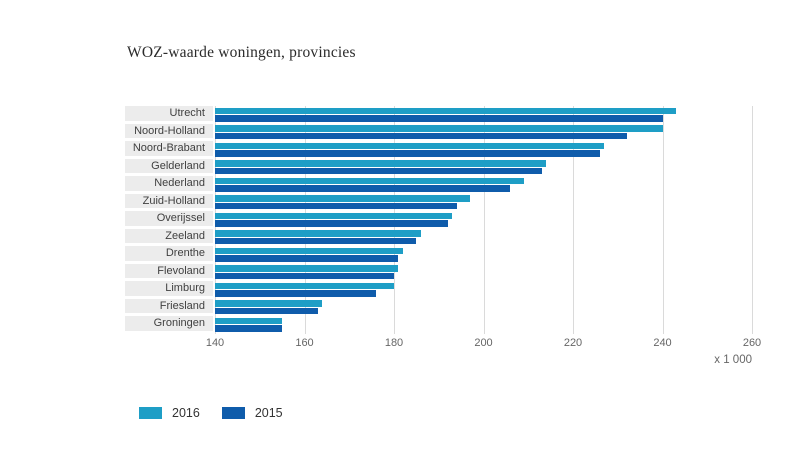 Image resolution: width=800 pixels, height=450 pixels. What do you see at coordinates (169, 289) in the screenshot?
I see `category-label: Limburg` at bounding box center [169, 289].